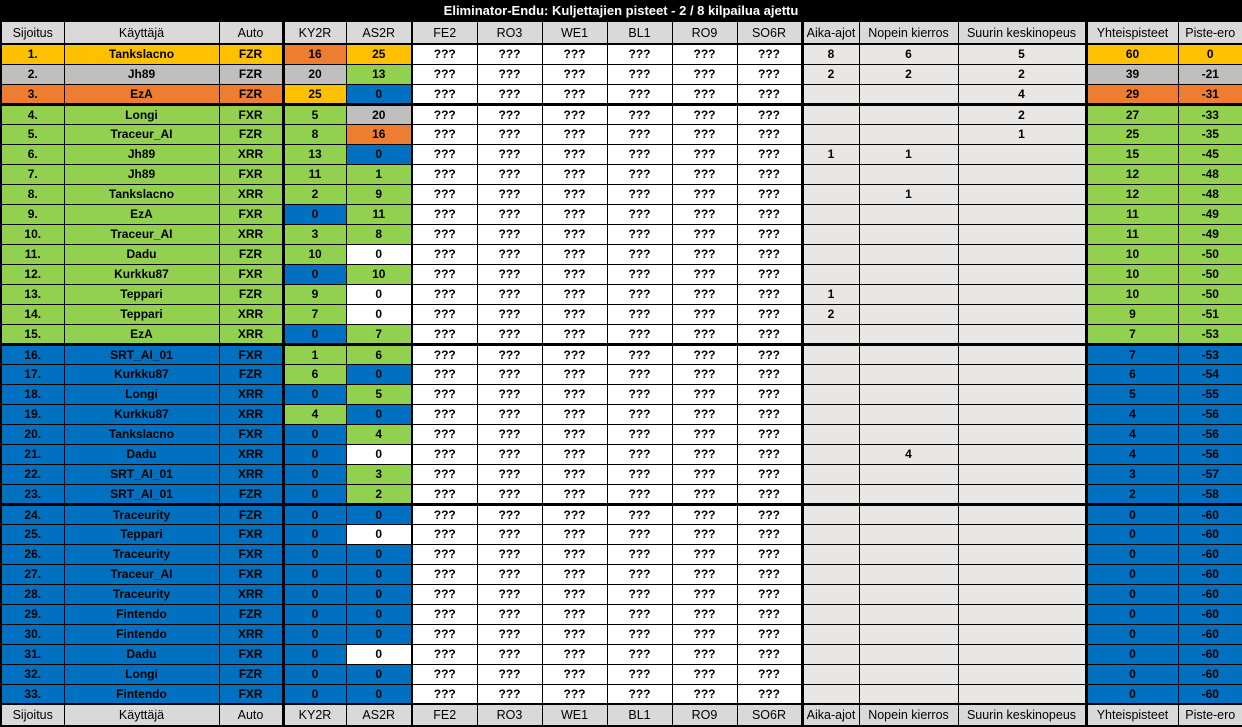 The image size is (1242, 727). I want to click on cell-kayttaja: Dadu, so click(141, 654).